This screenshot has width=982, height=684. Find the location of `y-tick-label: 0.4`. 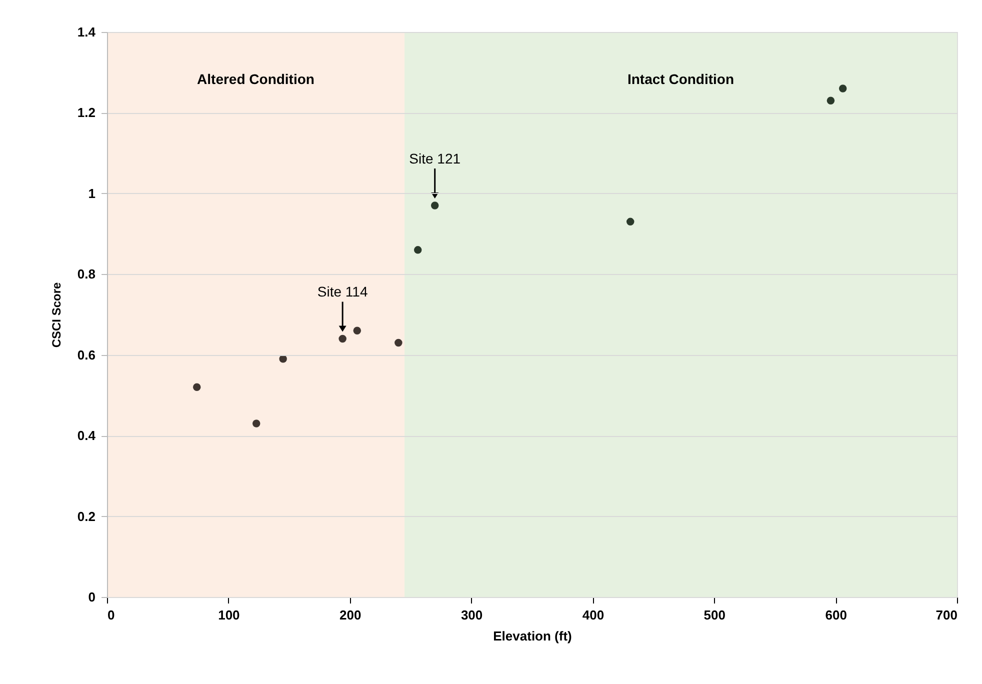

y-tick-label: 0.4 is located at coordinates (86, 436).